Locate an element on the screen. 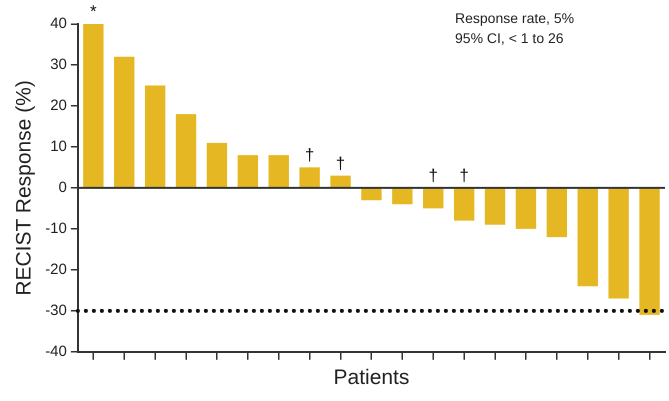 Image resolution: width=669 pixels, height=401 pixels. data-label: * is located at coordinates (94, 12).